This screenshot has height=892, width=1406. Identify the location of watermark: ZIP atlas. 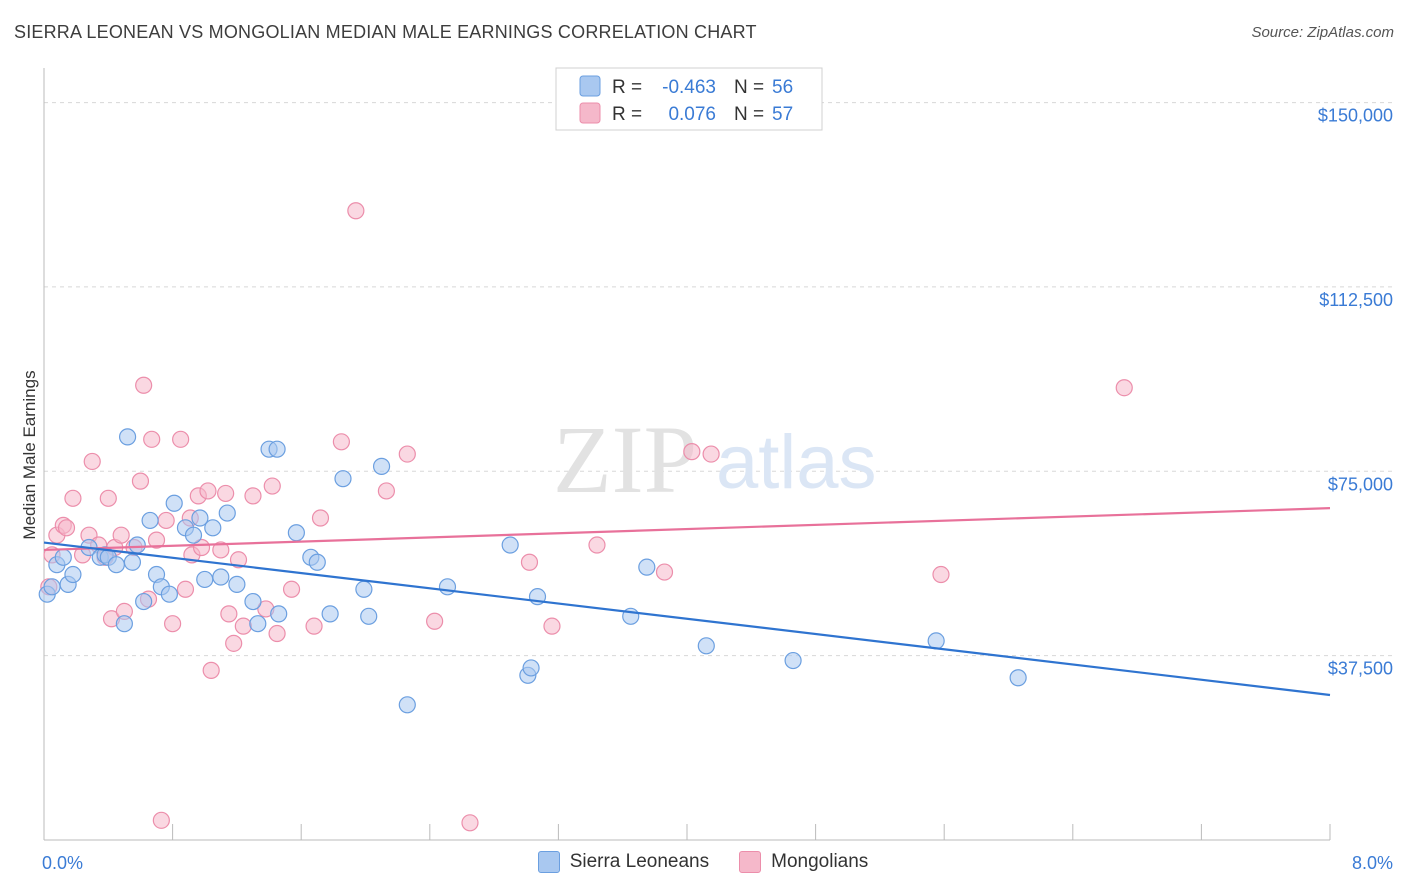
(715, 459).